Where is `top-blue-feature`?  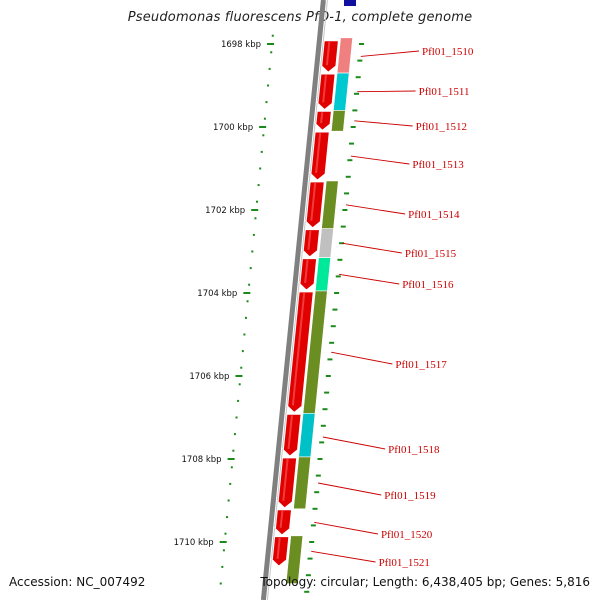
top-blue-feature is located at coordinates (350, 3).